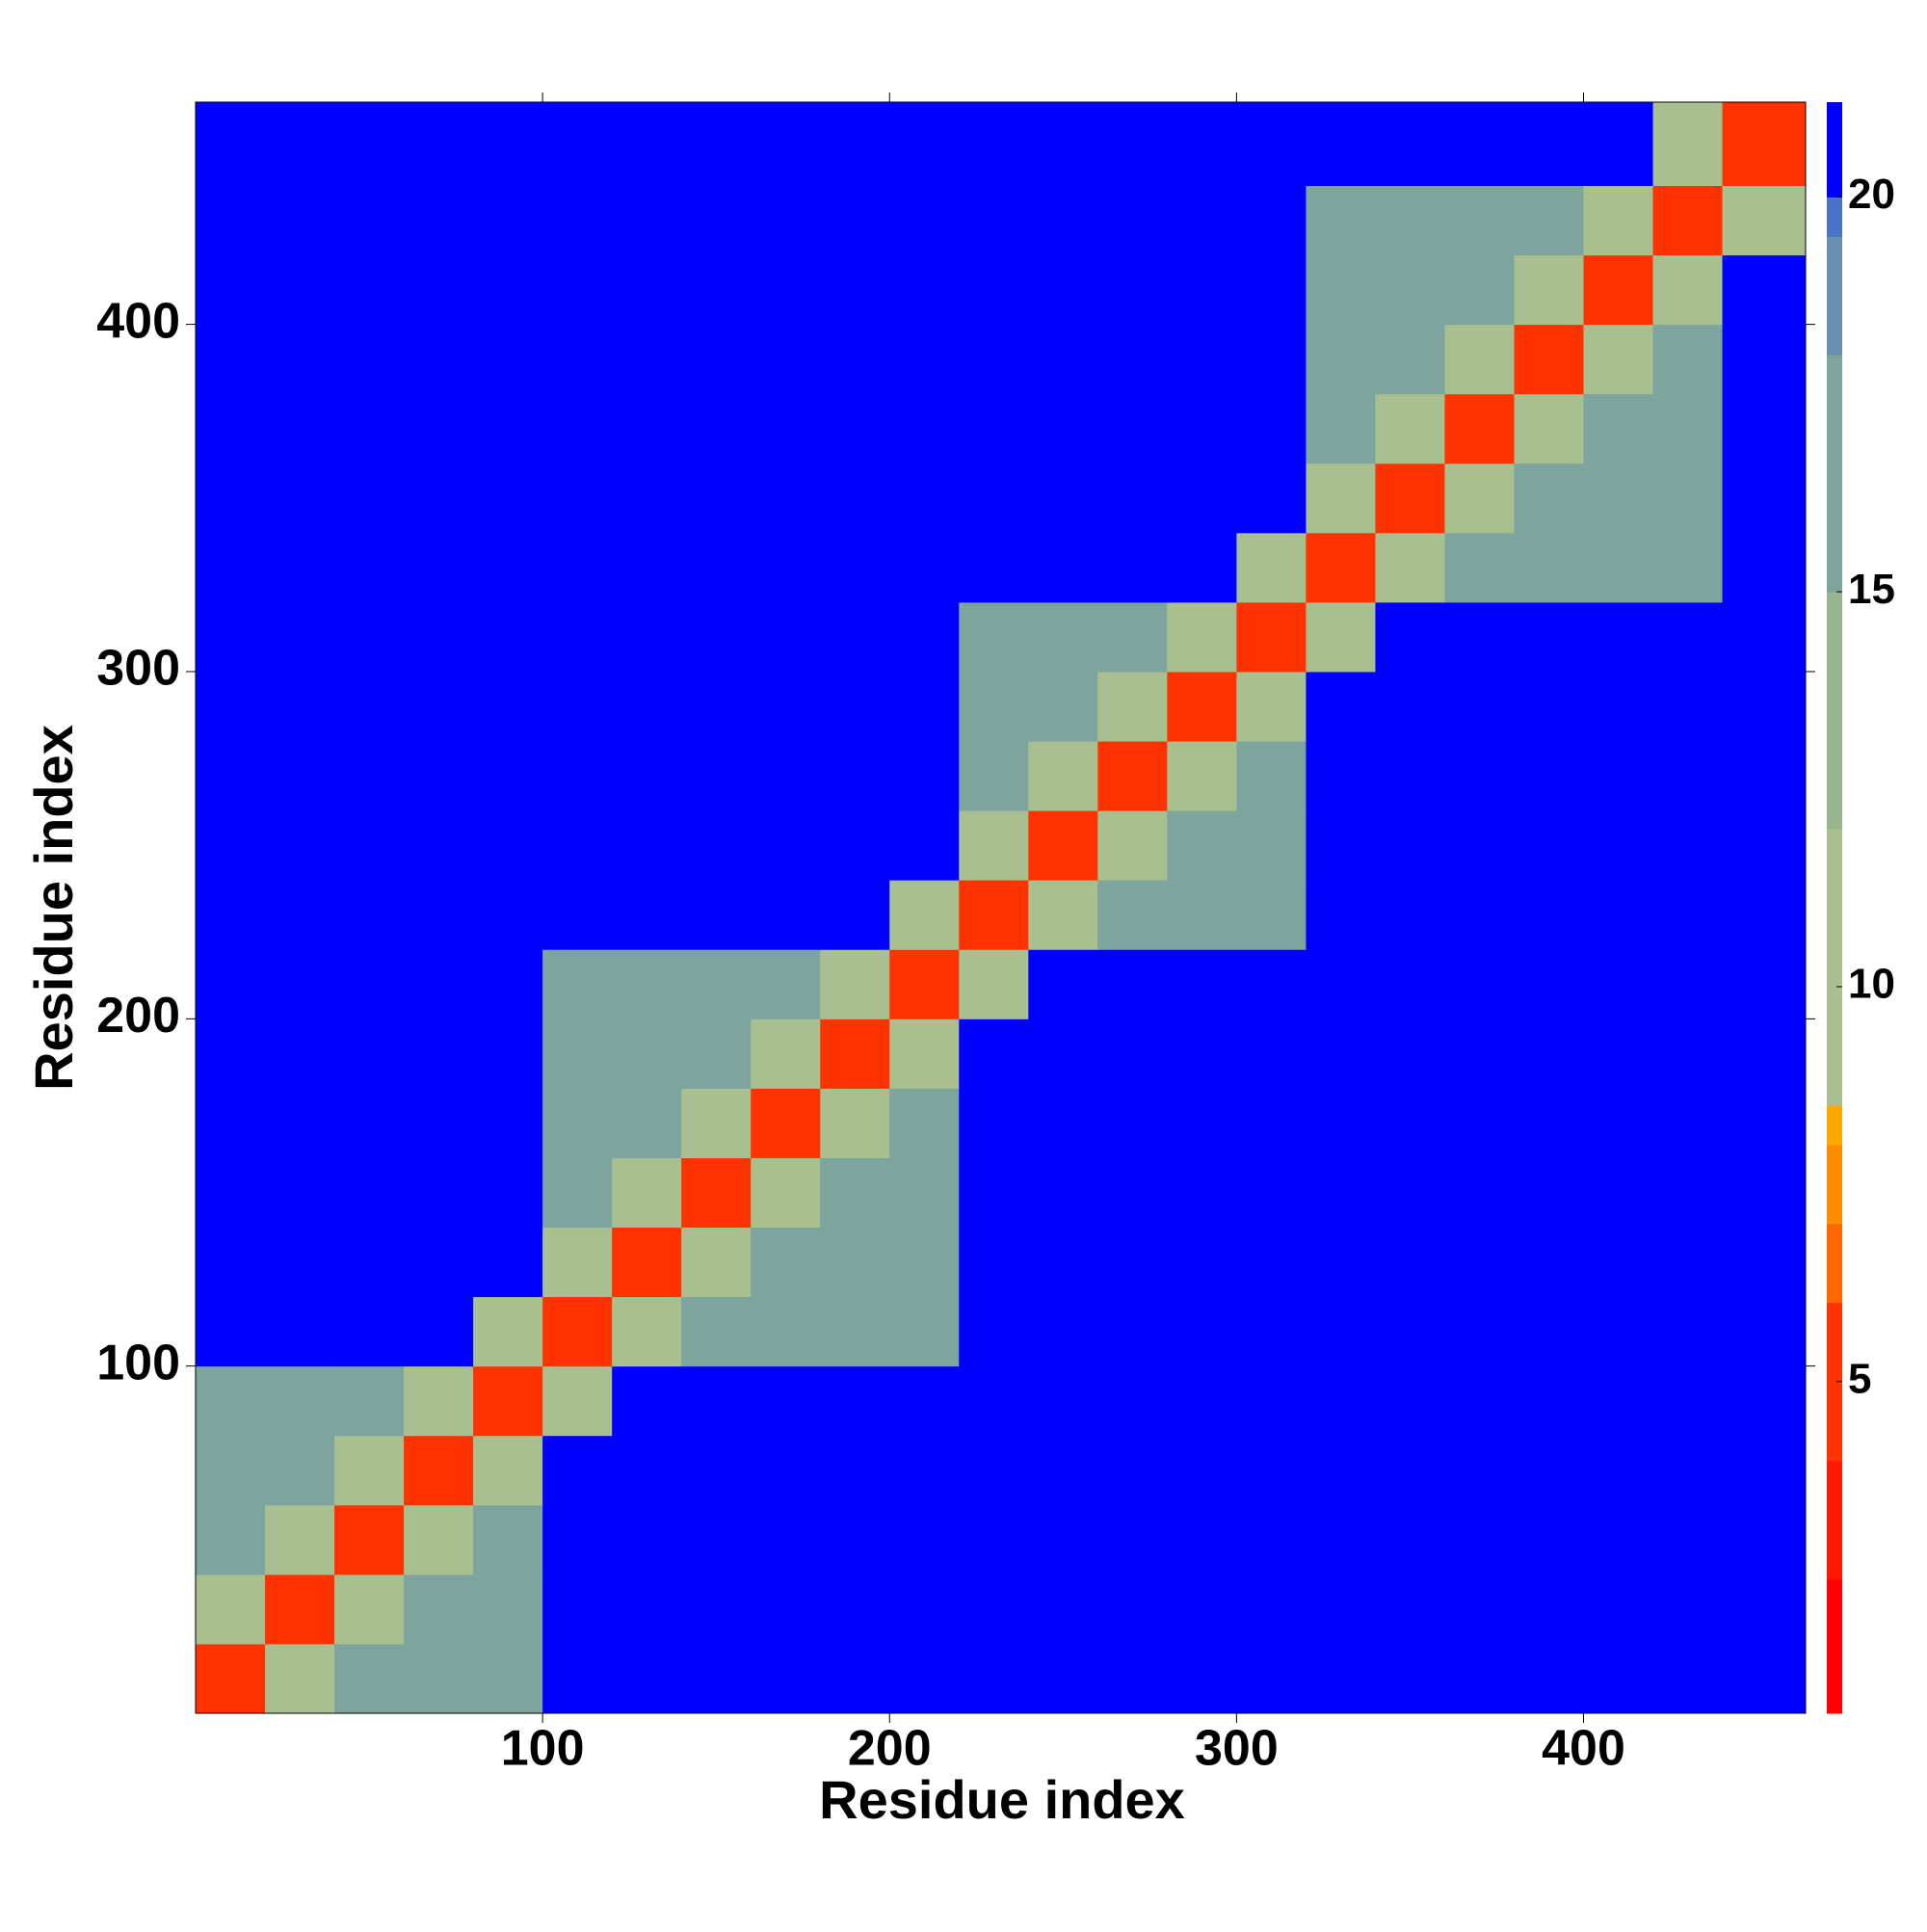  Describe the element at coordinates (1871, 194) in the screenshot. I see `colorbar-tick-label: 20` at that location.